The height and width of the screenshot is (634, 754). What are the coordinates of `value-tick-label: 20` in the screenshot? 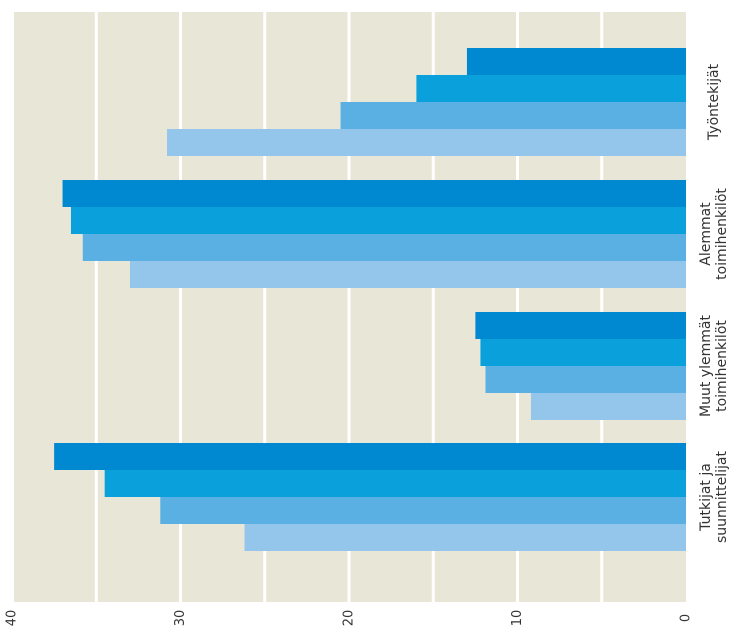 It's located at (349, 618).